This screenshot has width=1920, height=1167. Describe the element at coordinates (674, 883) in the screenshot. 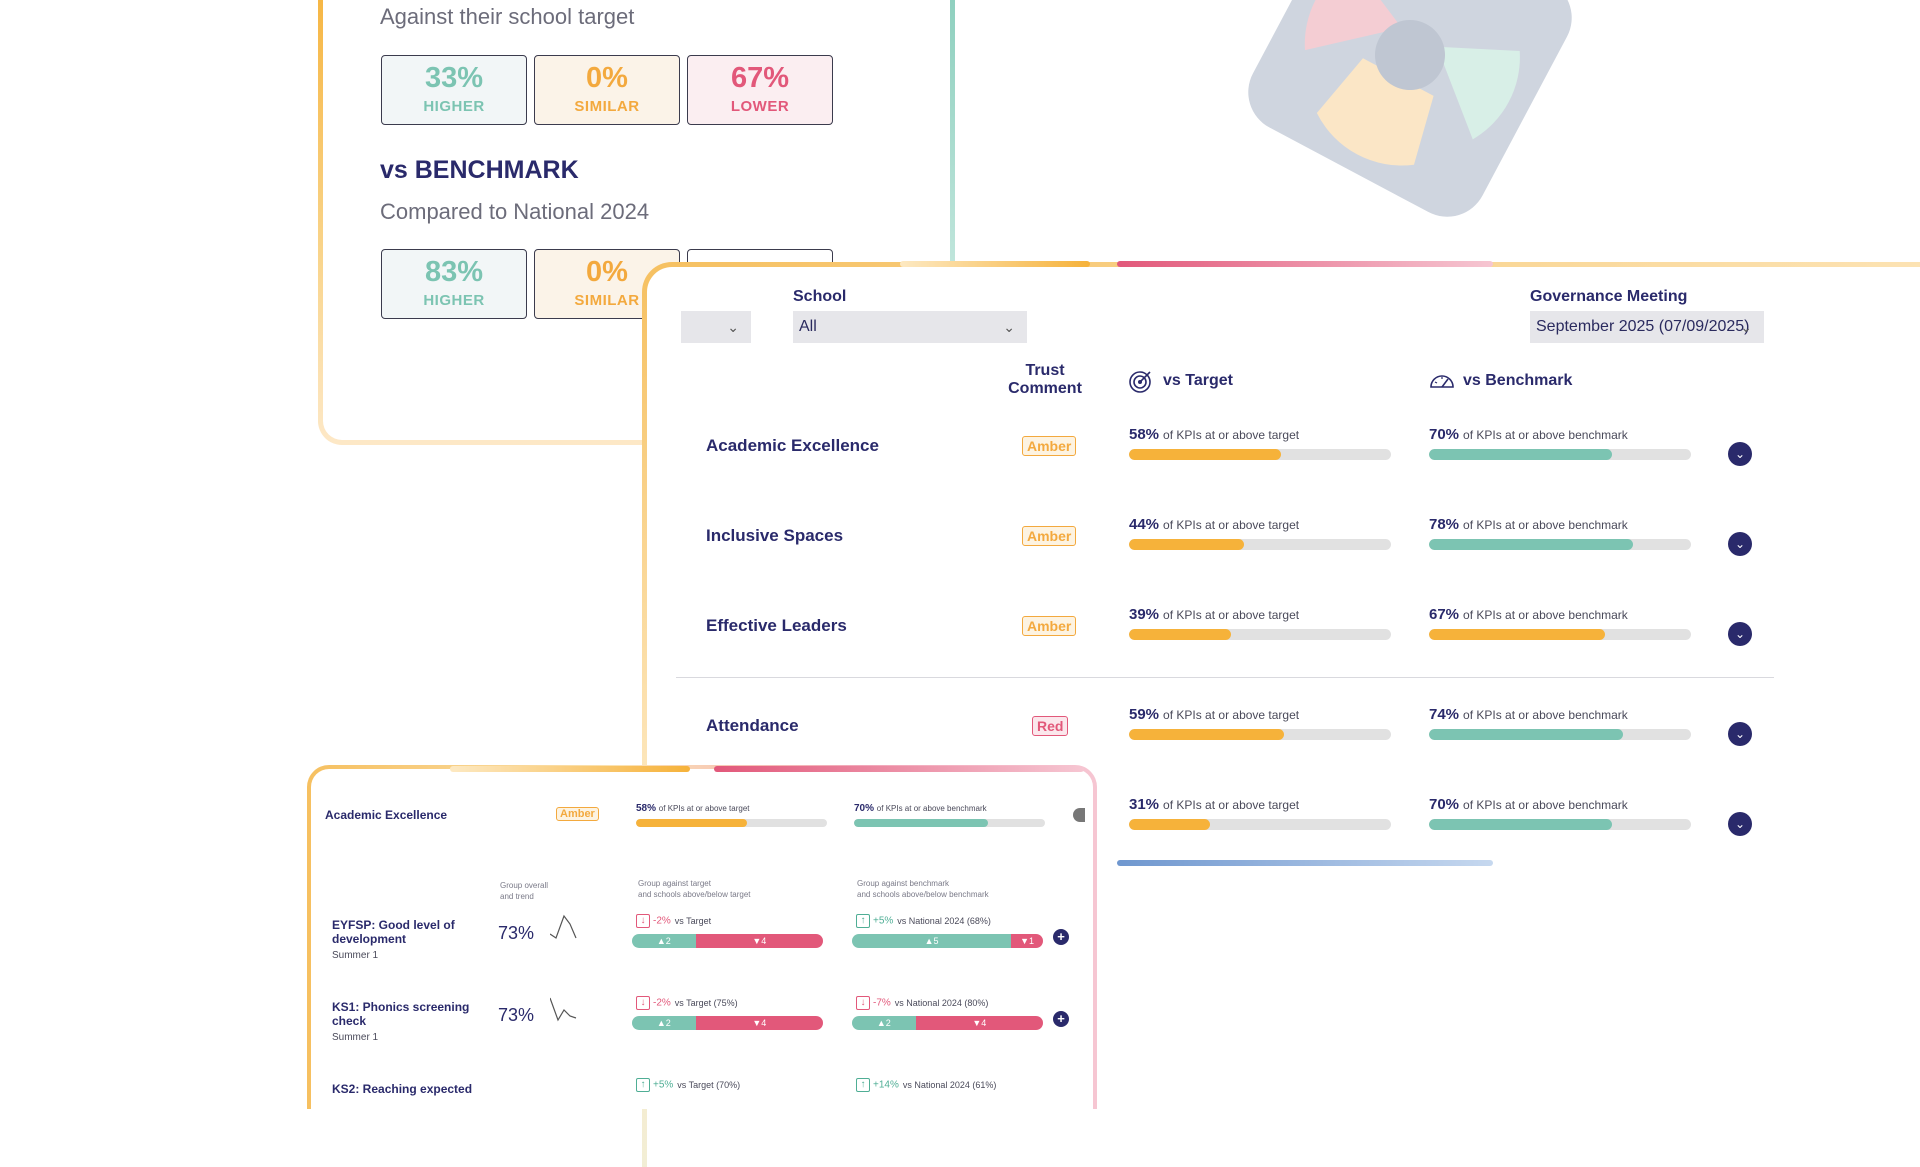

I see `header-line: Group against target` at that location.